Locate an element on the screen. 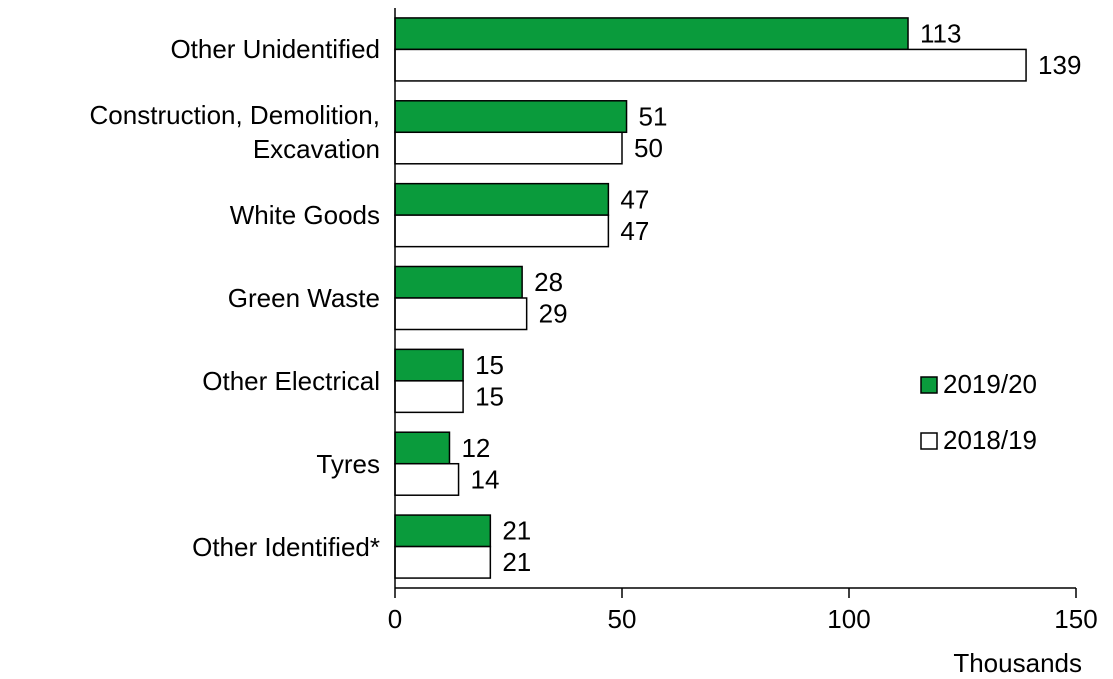 The height and width of the screenshot is (679, 1113). legend-label: 2019/20 is located at coordinates (990, 384).